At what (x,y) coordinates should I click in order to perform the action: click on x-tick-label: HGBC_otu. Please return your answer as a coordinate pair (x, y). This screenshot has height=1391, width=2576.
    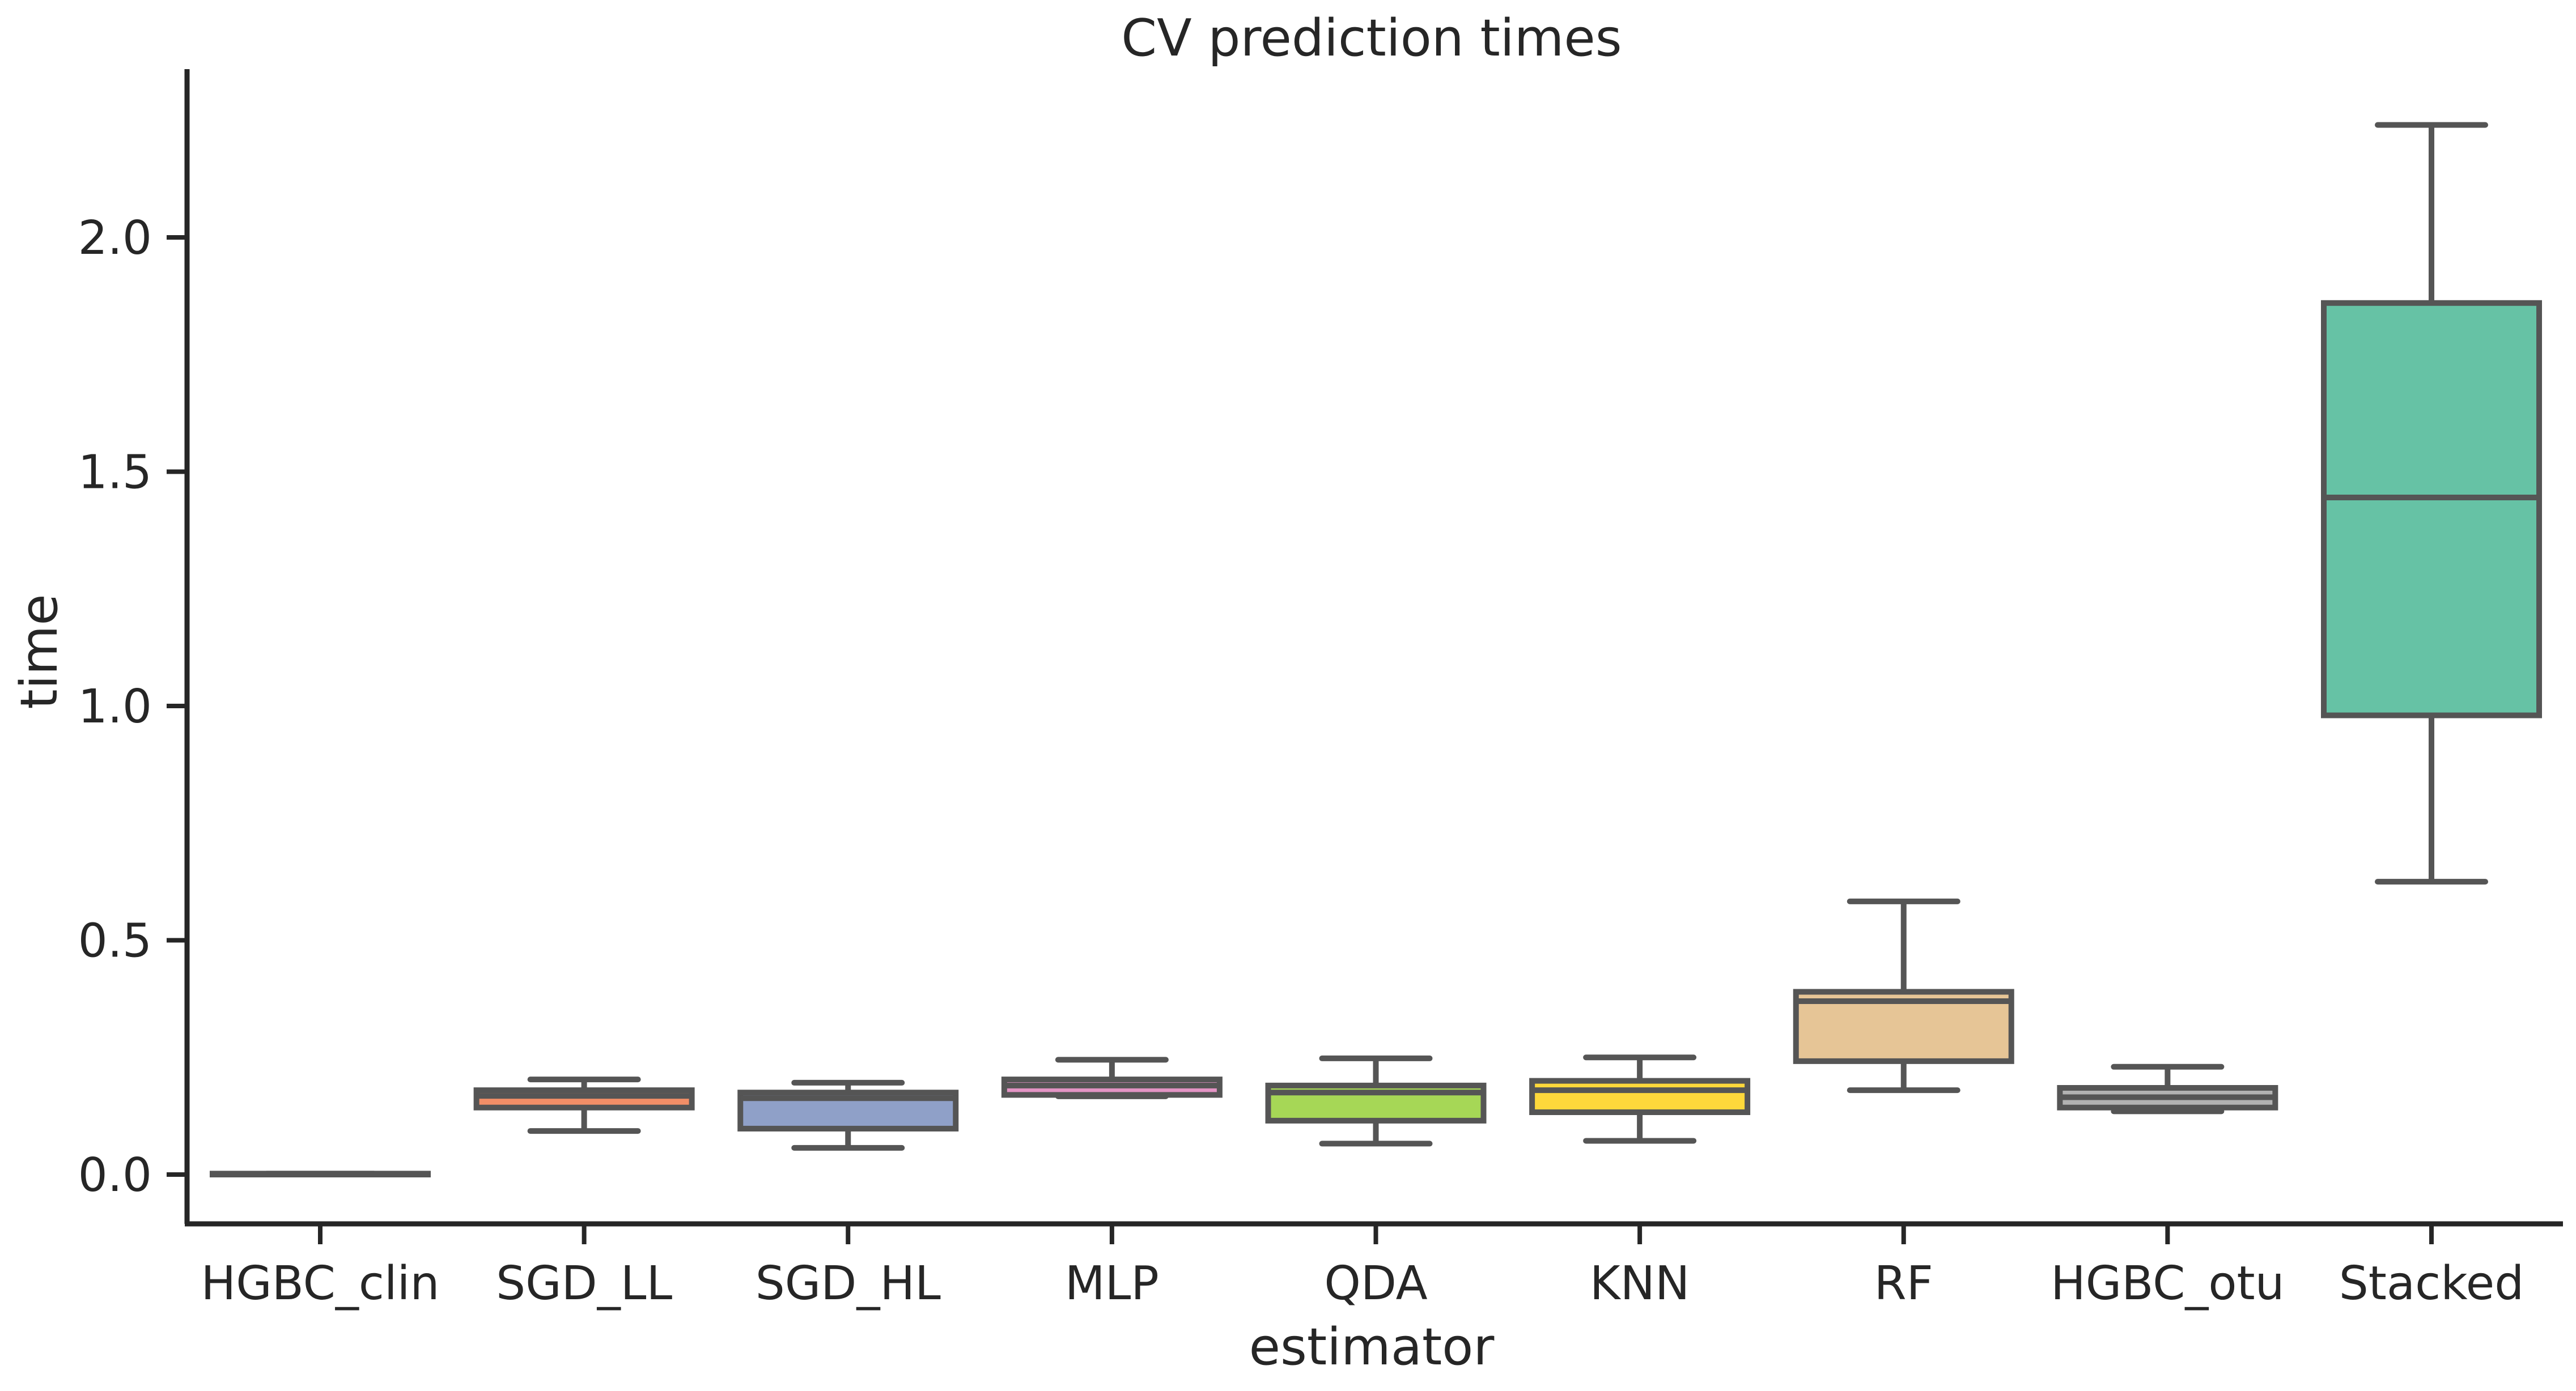
    Looking at the image, I should click on (2168, 1284).